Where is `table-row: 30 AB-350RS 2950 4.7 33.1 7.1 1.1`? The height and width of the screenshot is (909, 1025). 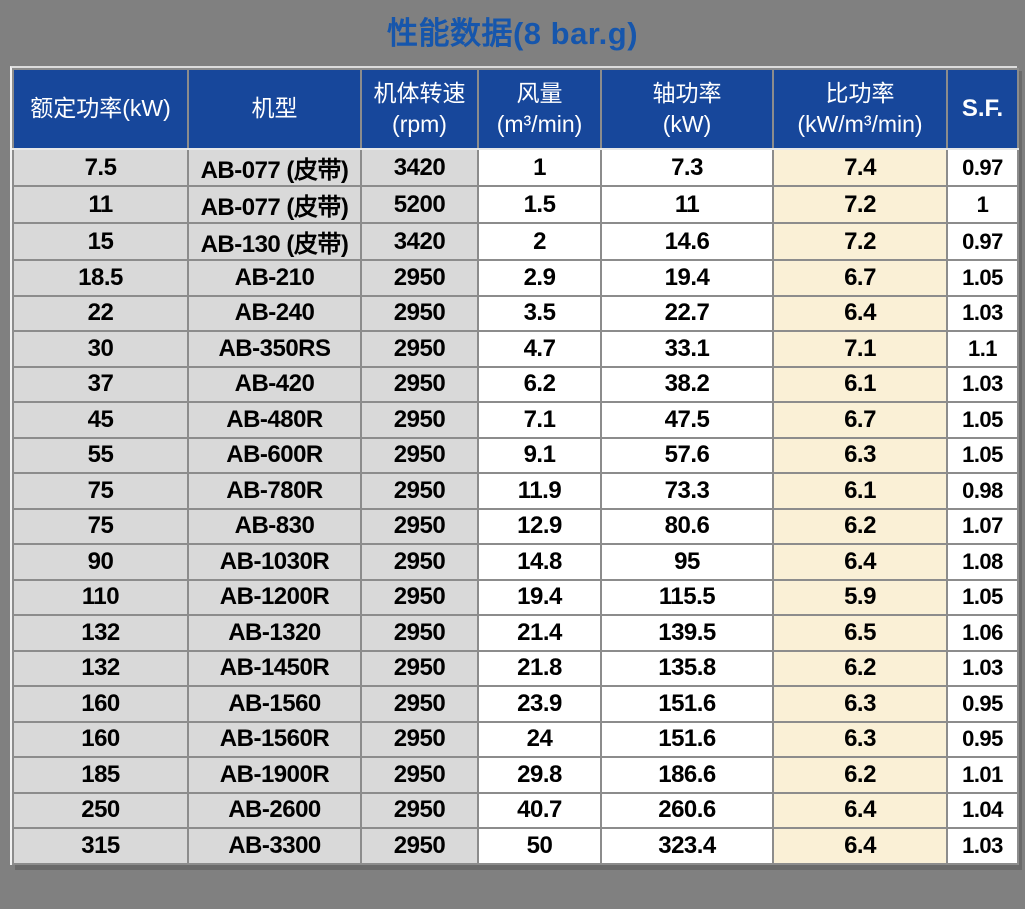 table-row: 30 AB-350RS 2950 4.7 33.1 7.1 1.1 is located at coordinates (515, 349).